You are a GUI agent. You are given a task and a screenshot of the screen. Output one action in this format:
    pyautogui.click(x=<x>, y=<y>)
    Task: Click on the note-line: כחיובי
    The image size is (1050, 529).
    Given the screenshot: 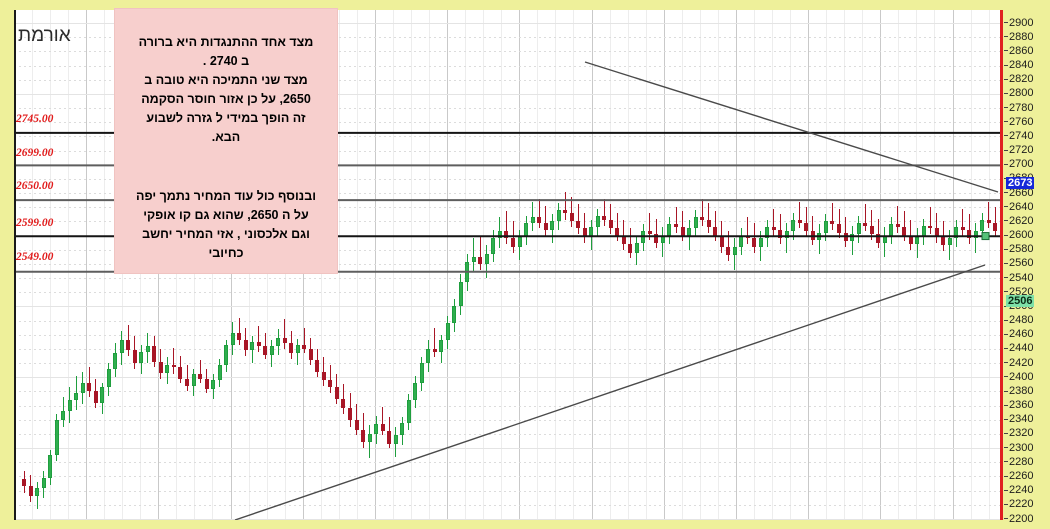 What is the action you would take?
    pyautogui.click(x=226, y=253)
    